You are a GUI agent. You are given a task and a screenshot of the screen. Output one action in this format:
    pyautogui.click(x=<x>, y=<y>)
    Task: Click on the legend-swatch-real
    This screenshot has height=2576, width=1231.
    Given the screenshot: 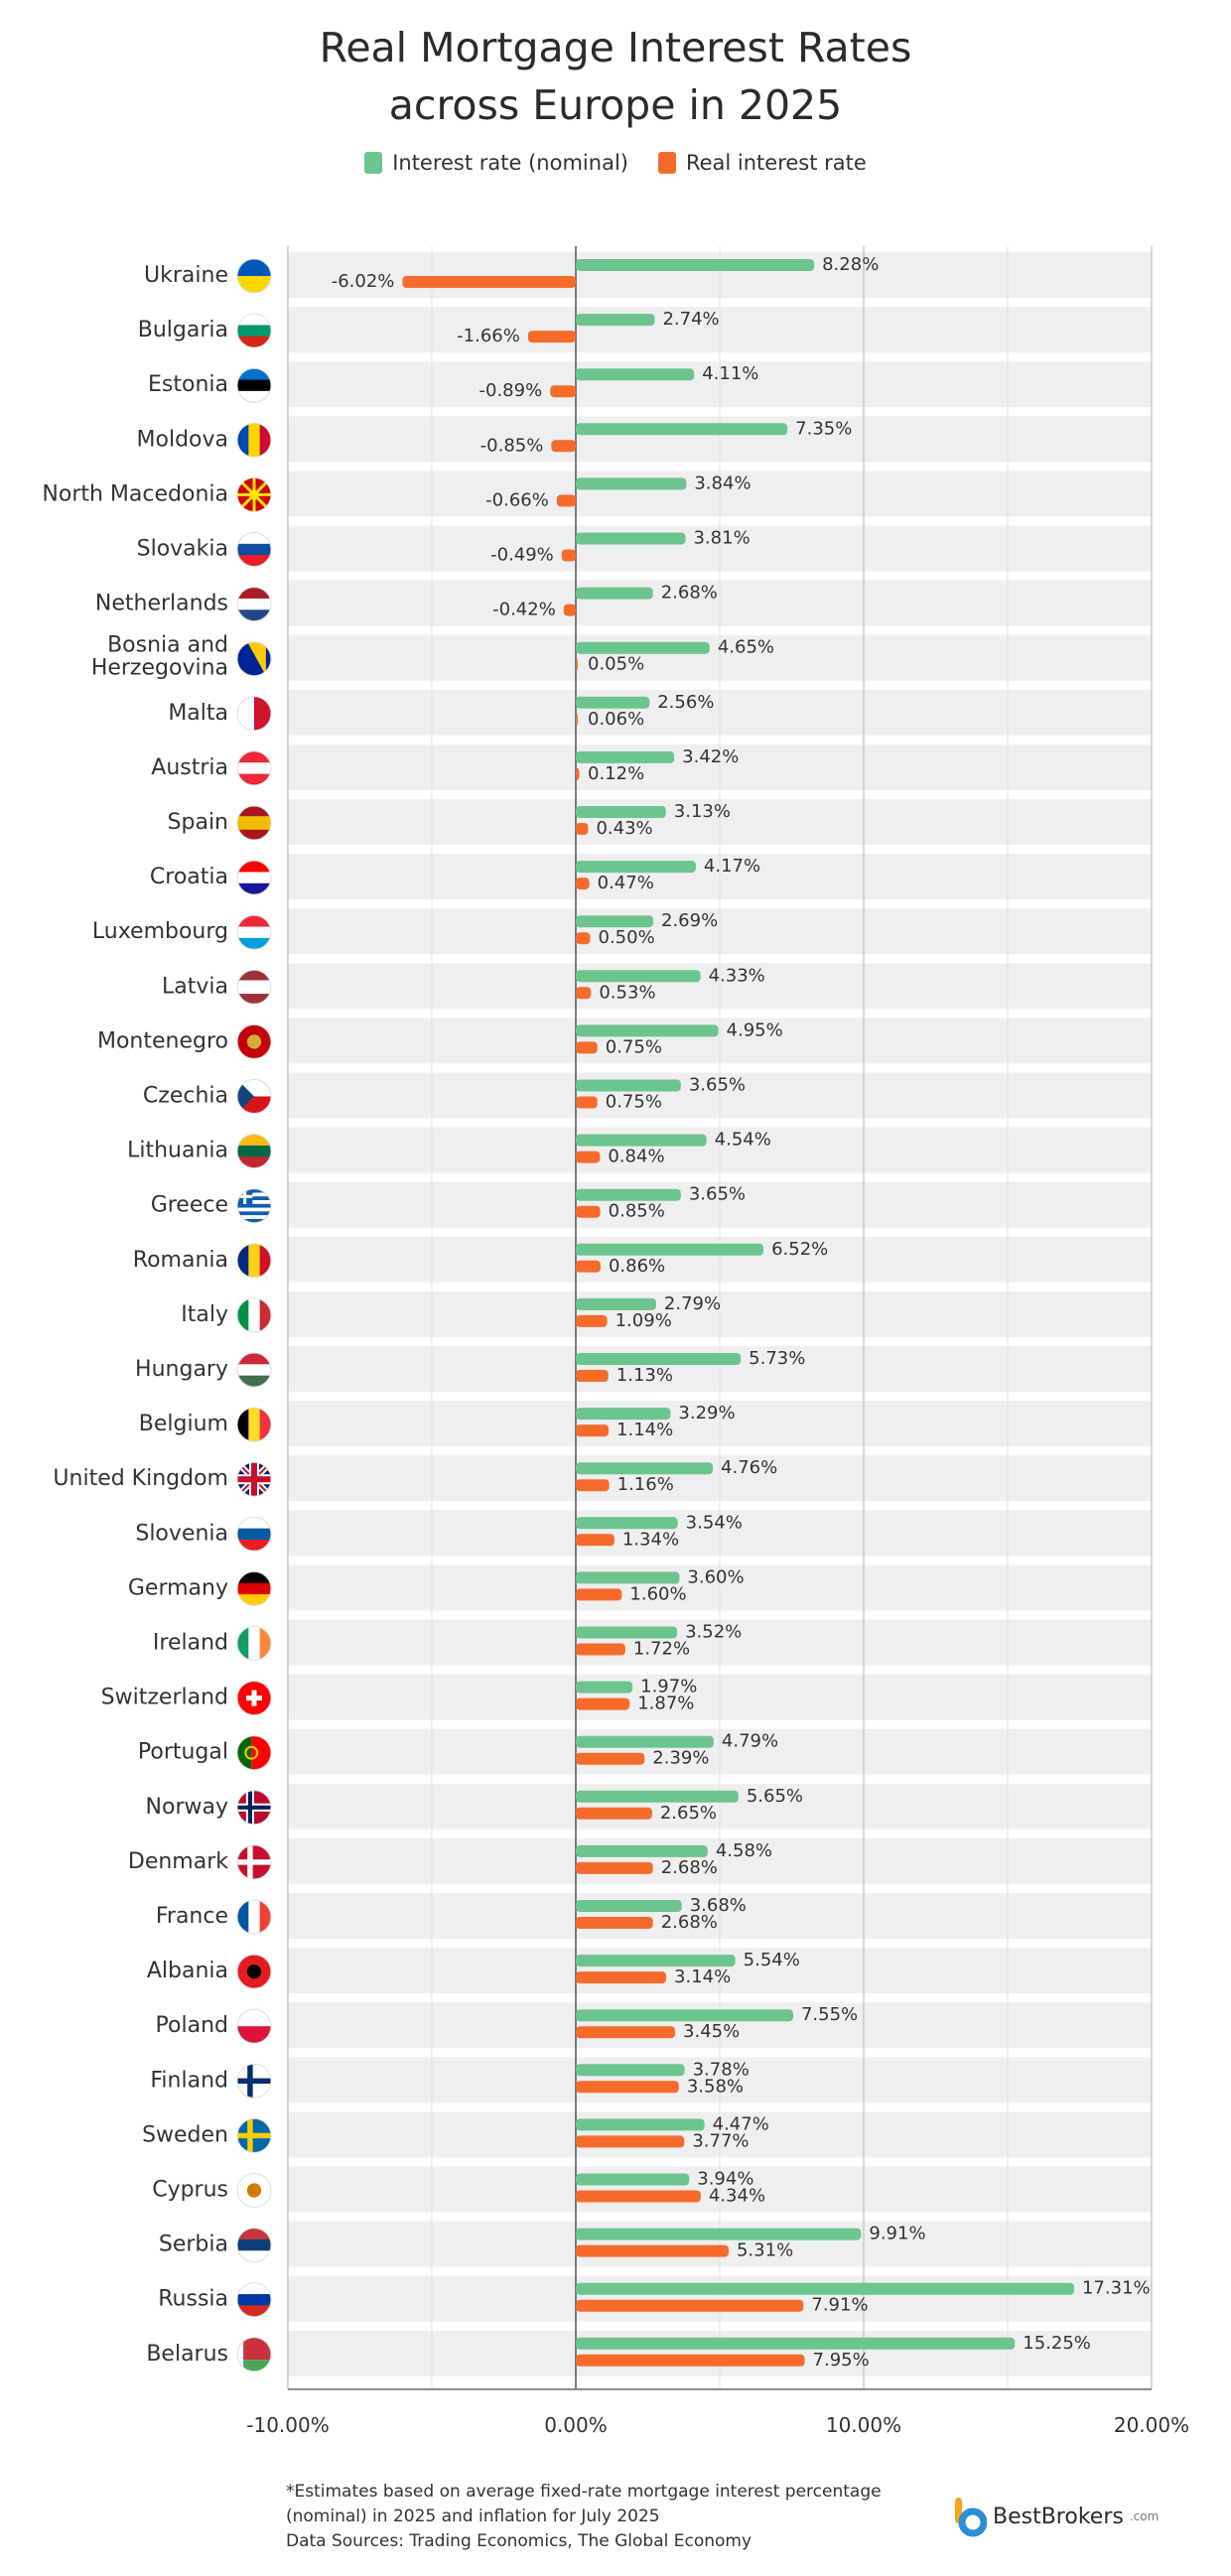 What is the action you would take?
    pyautogui.click(x=666, y=163)
    